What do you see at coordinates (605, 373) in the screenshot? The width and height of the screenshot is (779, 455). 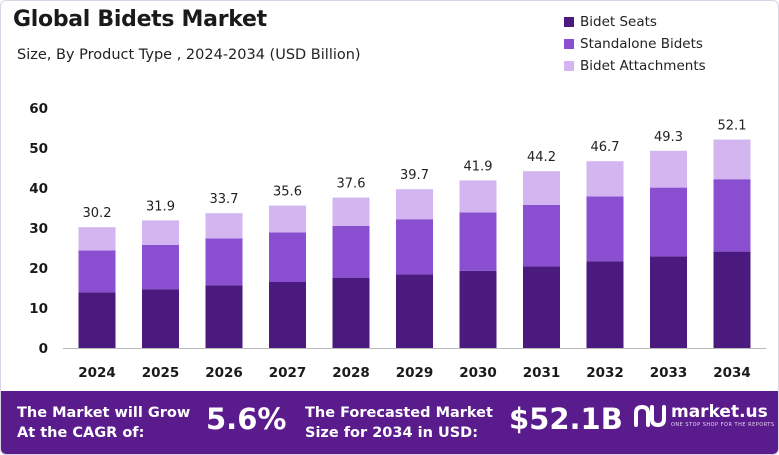 I see `x-tick-label: 2032` at bounding box center [605, 373].